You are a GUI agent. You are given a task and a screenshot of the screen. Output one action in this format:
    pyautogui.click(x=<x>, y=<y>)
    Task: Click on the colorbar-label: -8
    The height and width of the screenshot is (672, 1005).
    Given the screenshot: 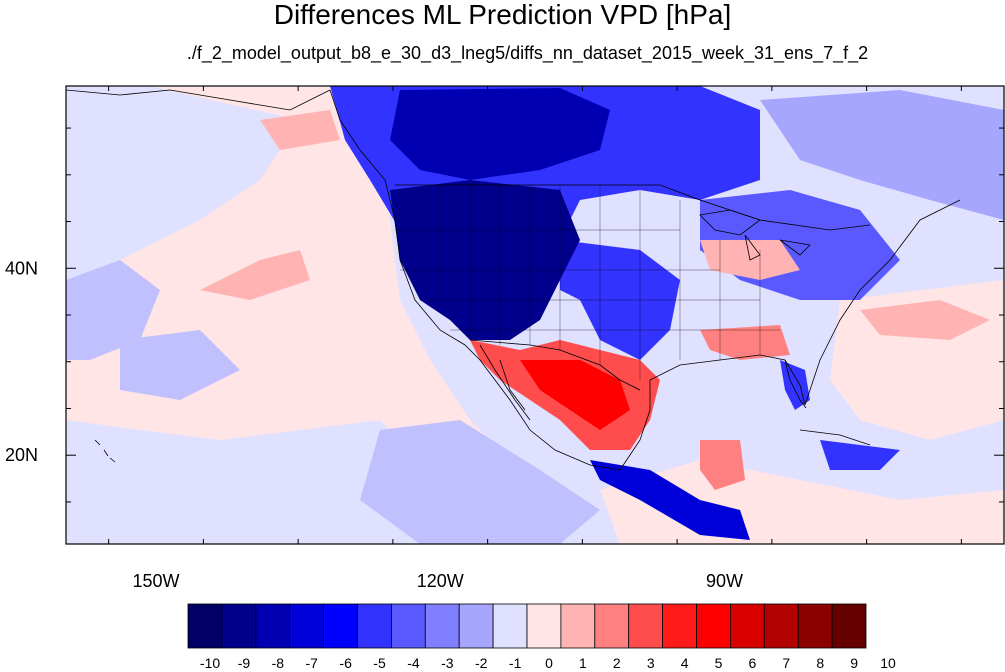 What is the action you would take?
    pyautogui.click(x=278, y=663)
    